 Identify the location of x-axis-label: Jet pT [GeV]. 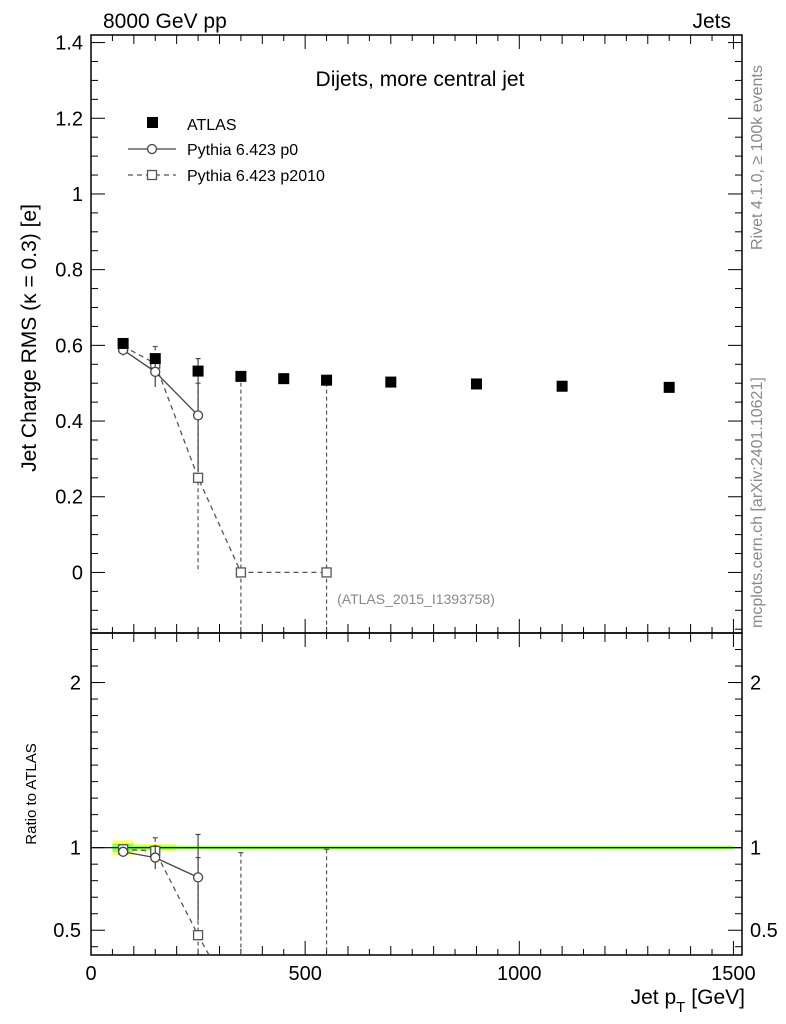
(688, 1001).